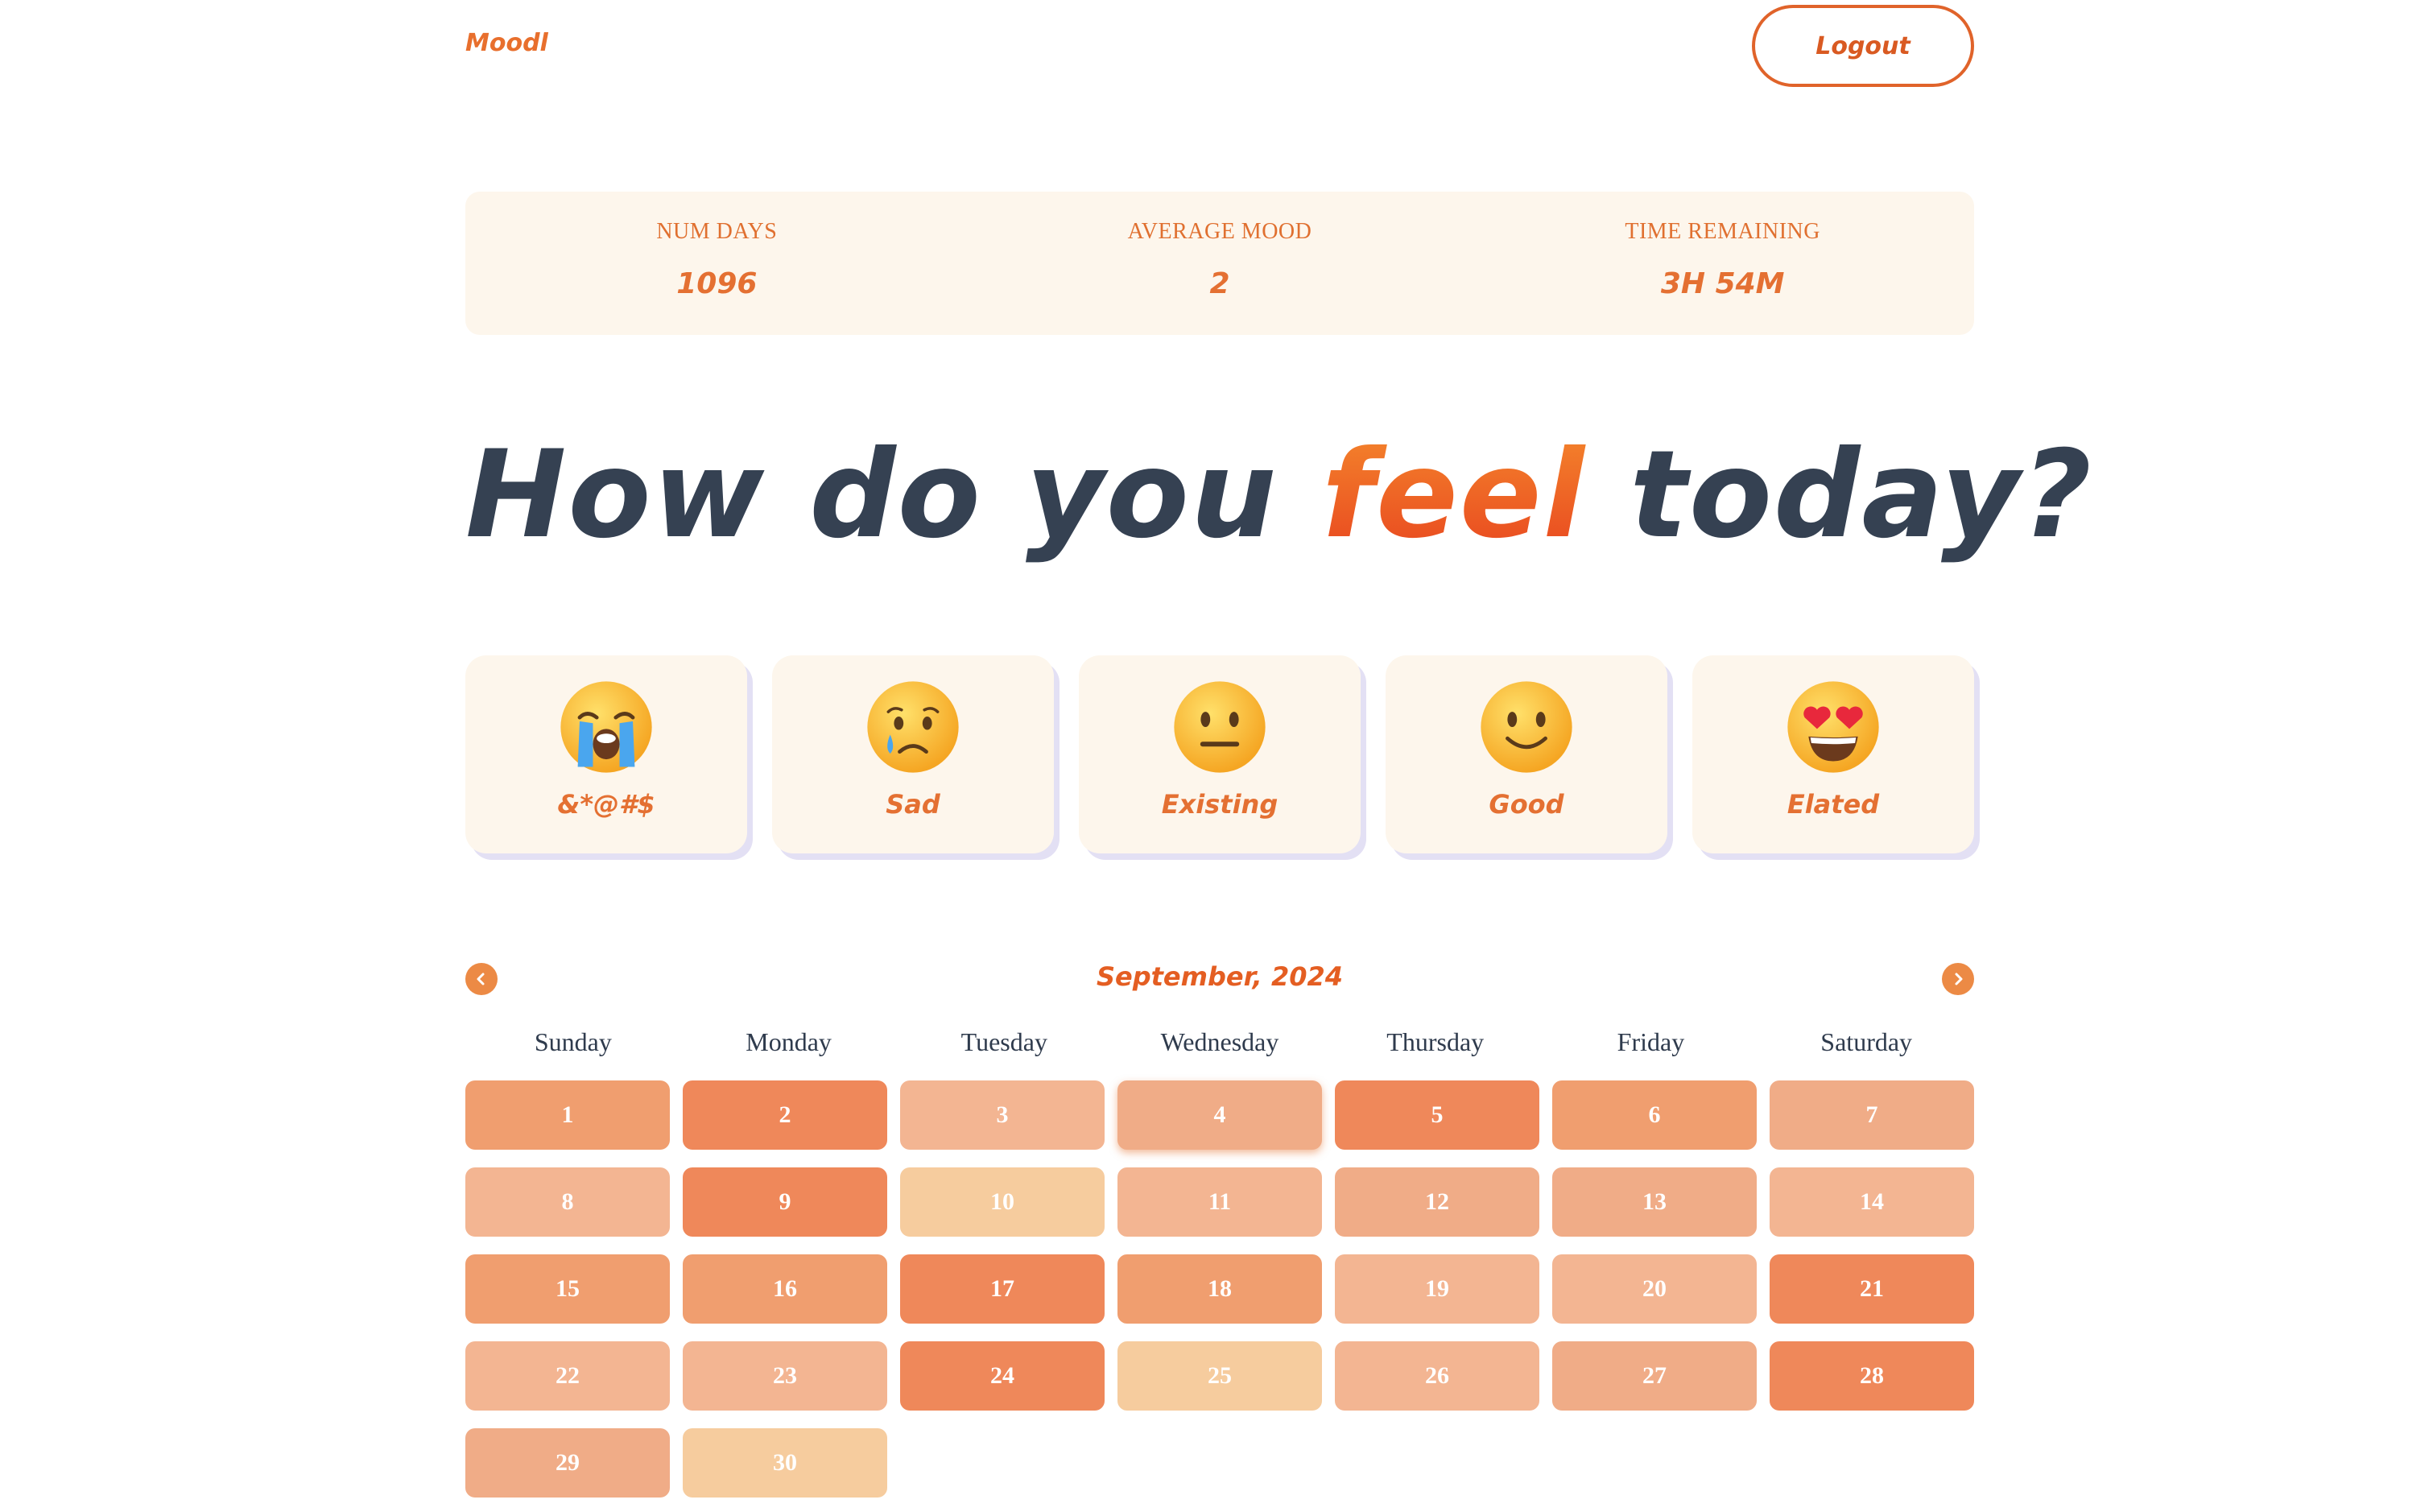 The image size is (2433, 1512). Describe the element at coordinates (567, 1463) in the screenshot. I see `calendar-day: 29` at that location.